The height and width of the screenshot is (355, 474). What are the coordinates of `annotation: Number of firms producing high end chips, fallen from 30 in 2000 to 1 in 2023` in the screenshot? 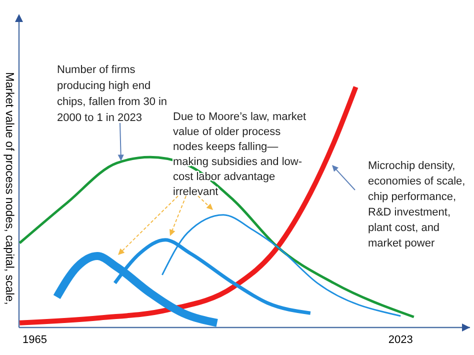 It's located at (112, 94).